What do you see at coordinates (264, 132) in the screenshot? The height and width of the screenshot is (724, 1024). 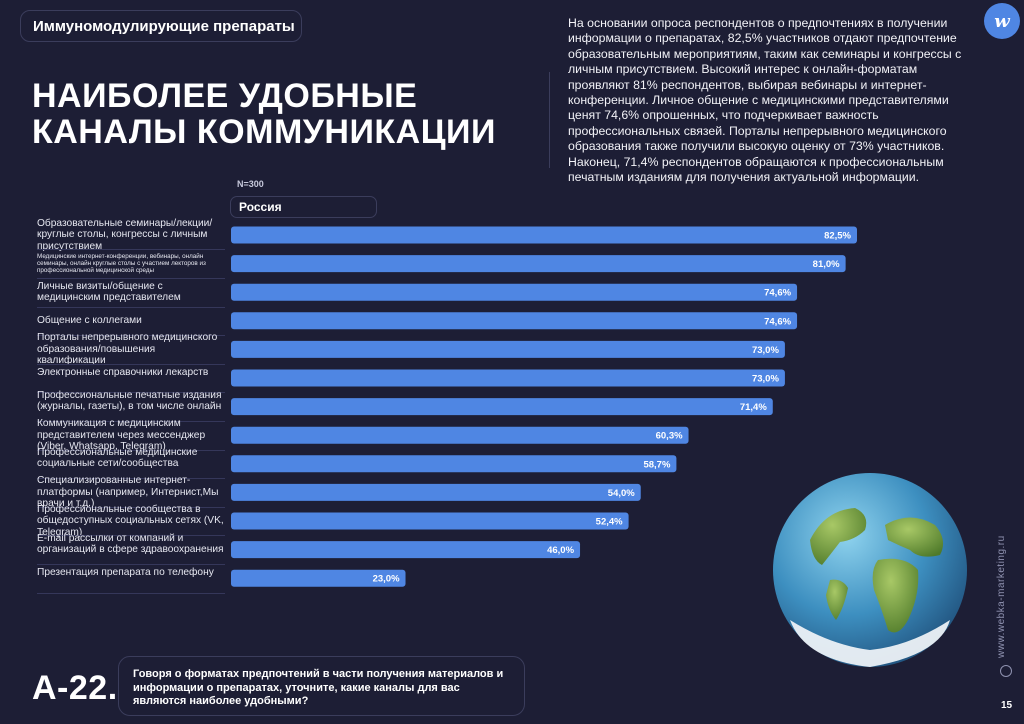 I see `page-title-line-2: КАНАЛЫ КОММУНИКАЦИИ` at bounding box center [264, 132].